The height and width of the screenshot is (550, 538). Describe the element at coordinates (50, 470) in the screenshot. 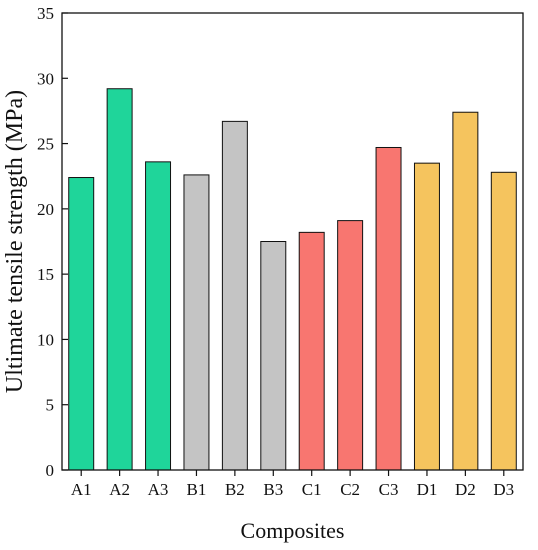

I see `y-tick-label: 0` at that location.